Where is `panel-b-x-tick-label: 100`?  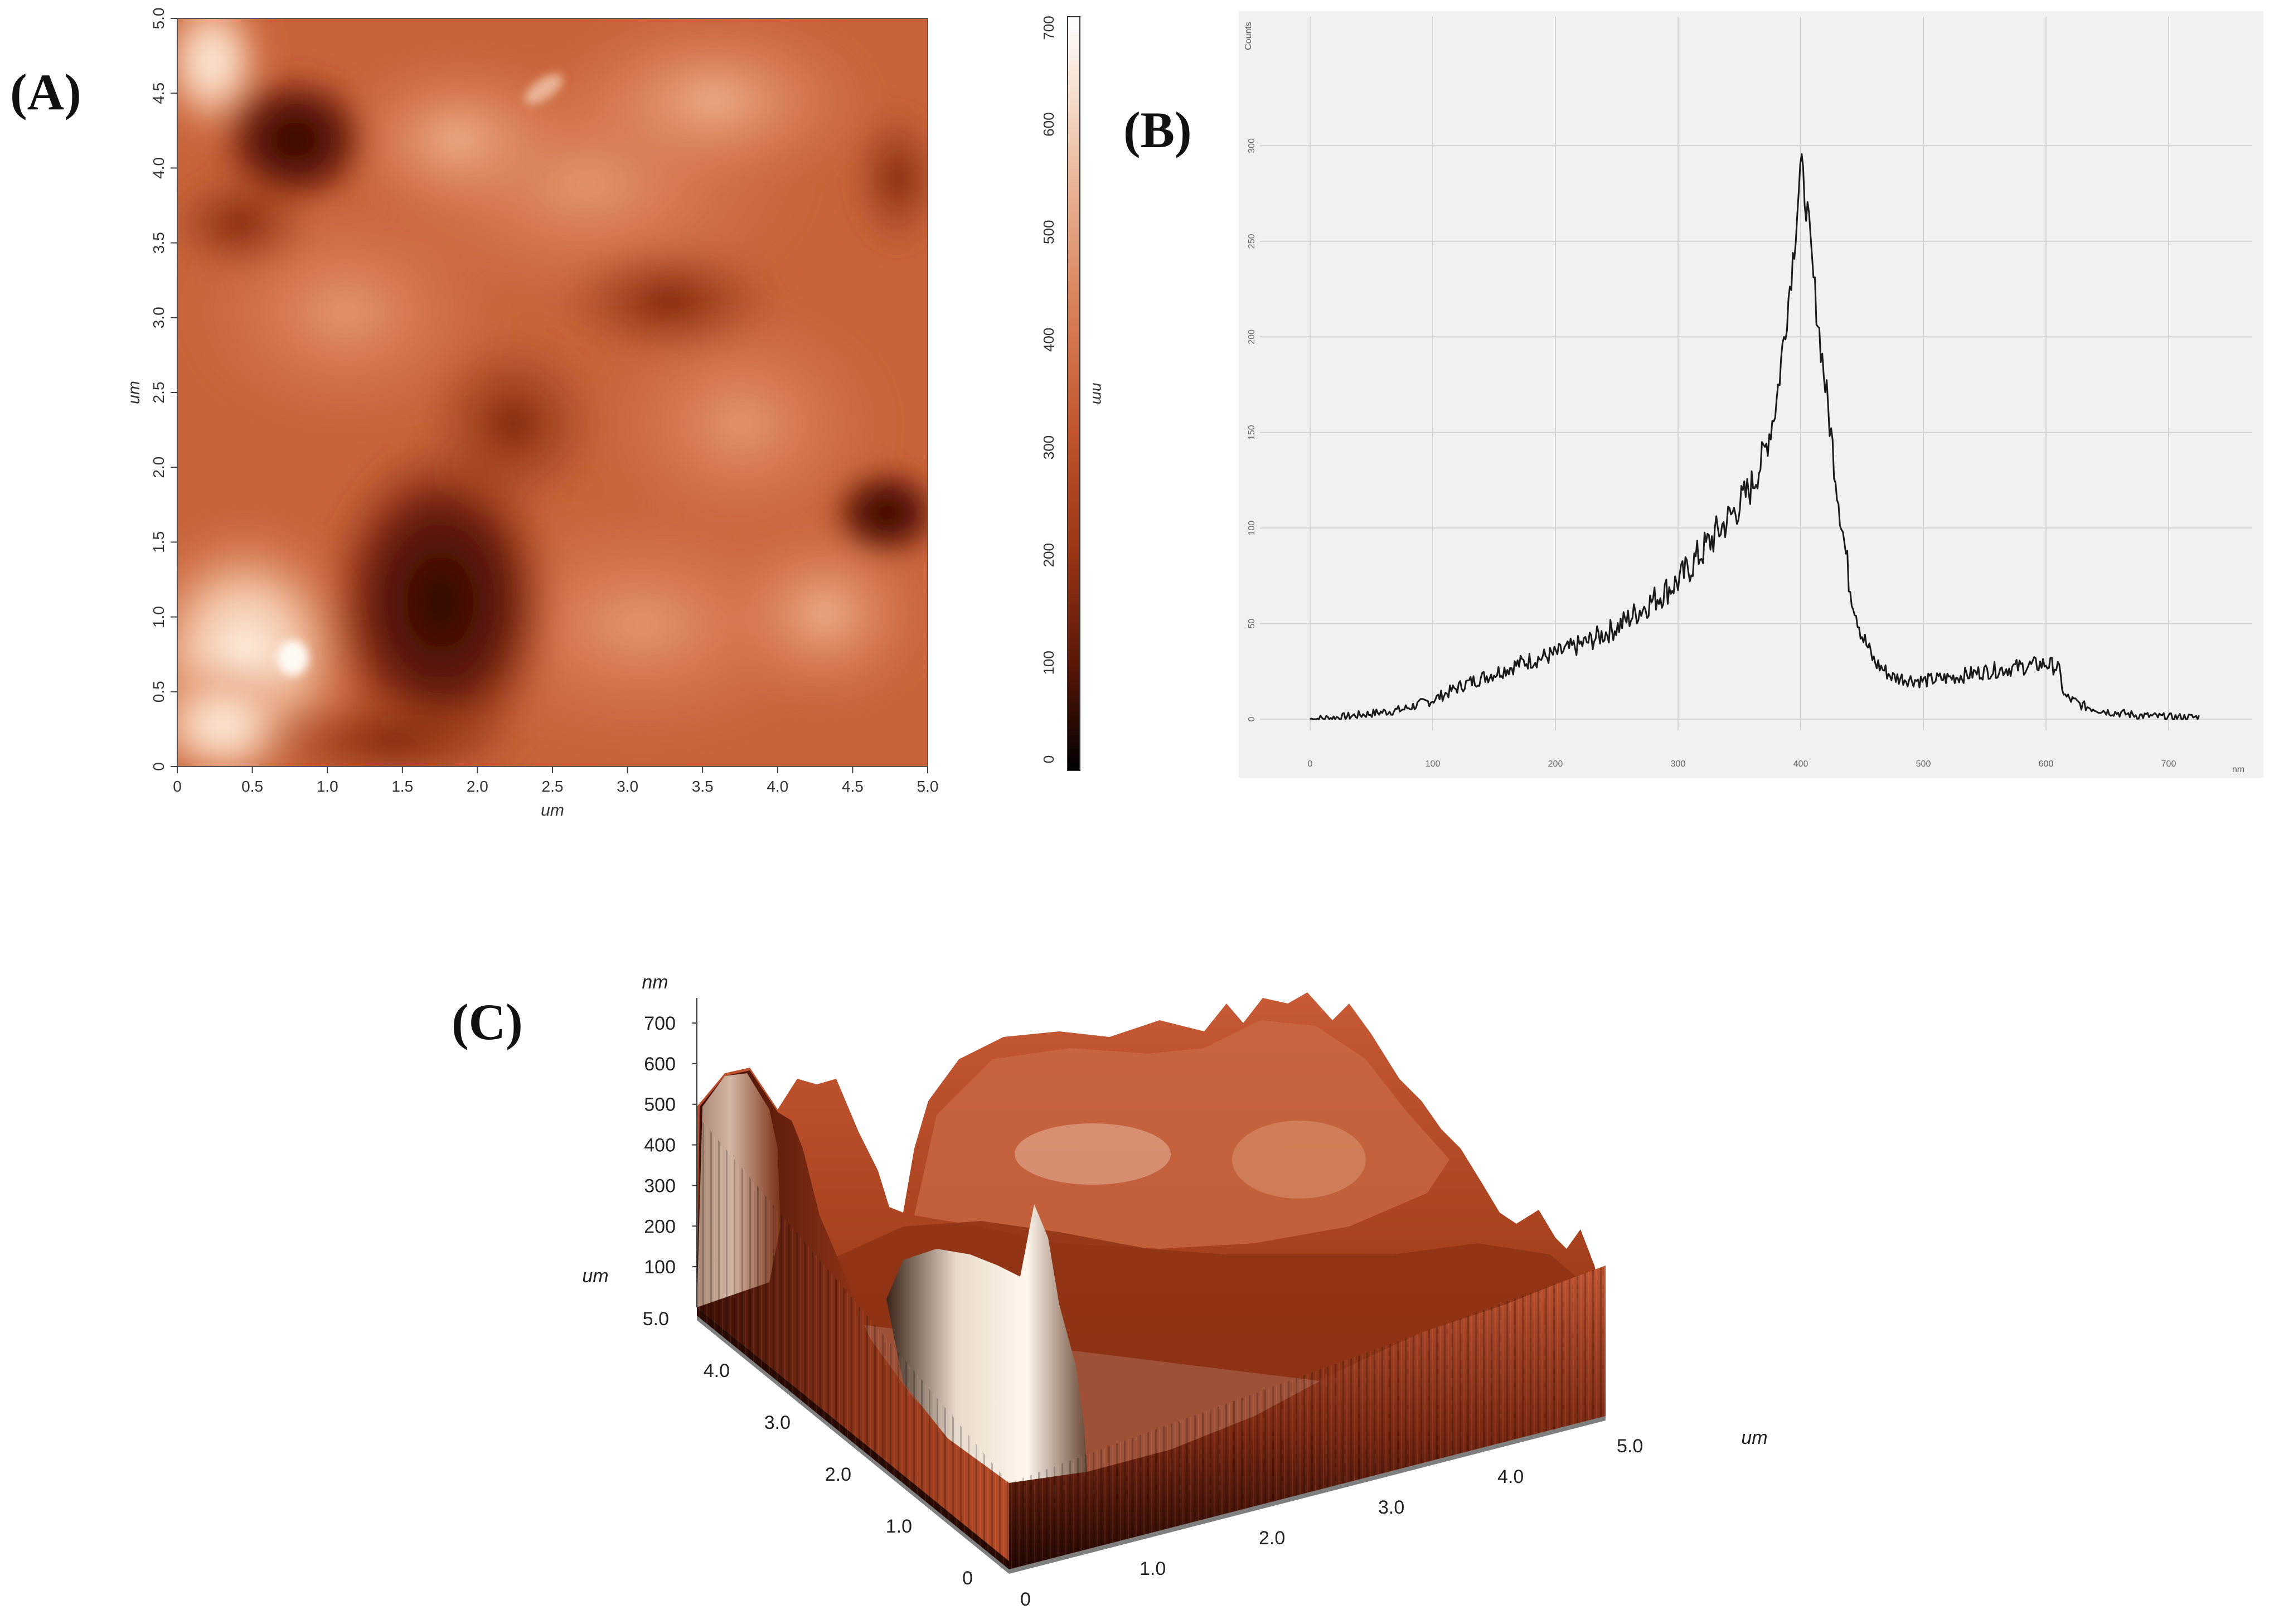
panel-b-x-tick-label: 100 is located at coordinates (1433, 764).